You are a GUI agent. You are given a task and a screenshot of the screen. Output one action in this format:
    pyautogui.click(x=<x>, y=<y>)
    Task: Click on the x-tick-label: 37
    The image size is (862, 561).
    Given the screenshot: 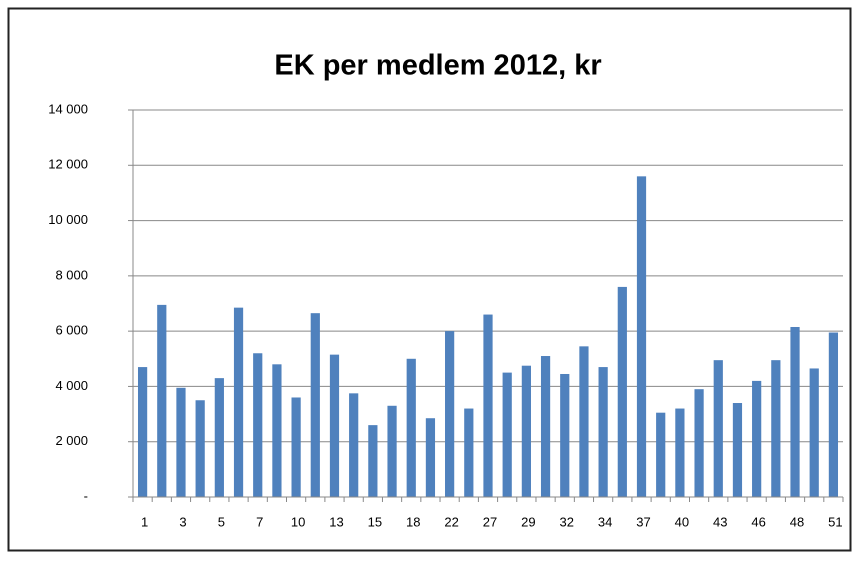 What is the action you would take?
    pyautogui.click(x=643, y=521)
    